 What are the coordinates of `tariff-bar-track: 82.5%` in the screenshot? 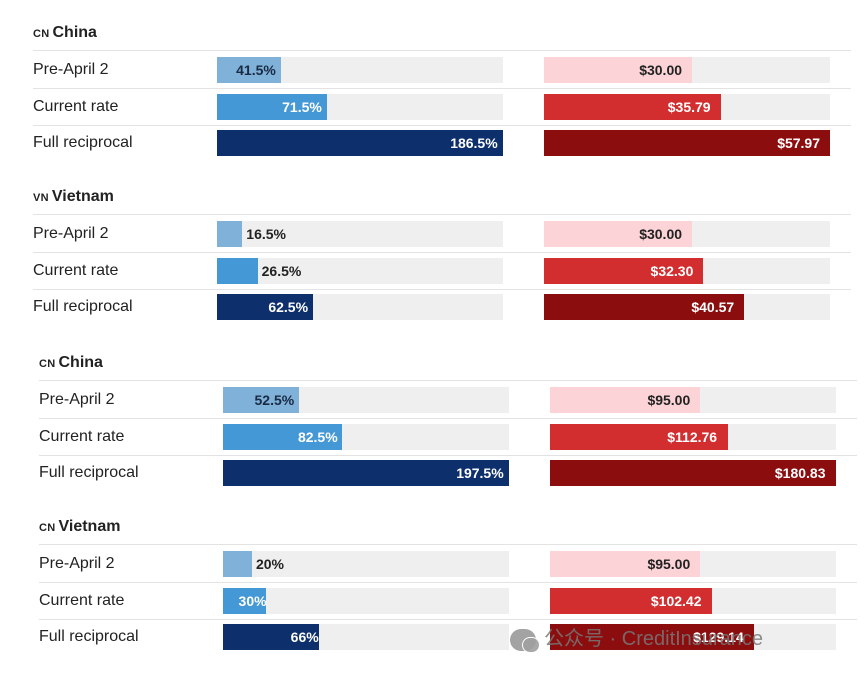 It's located at (366, 436).